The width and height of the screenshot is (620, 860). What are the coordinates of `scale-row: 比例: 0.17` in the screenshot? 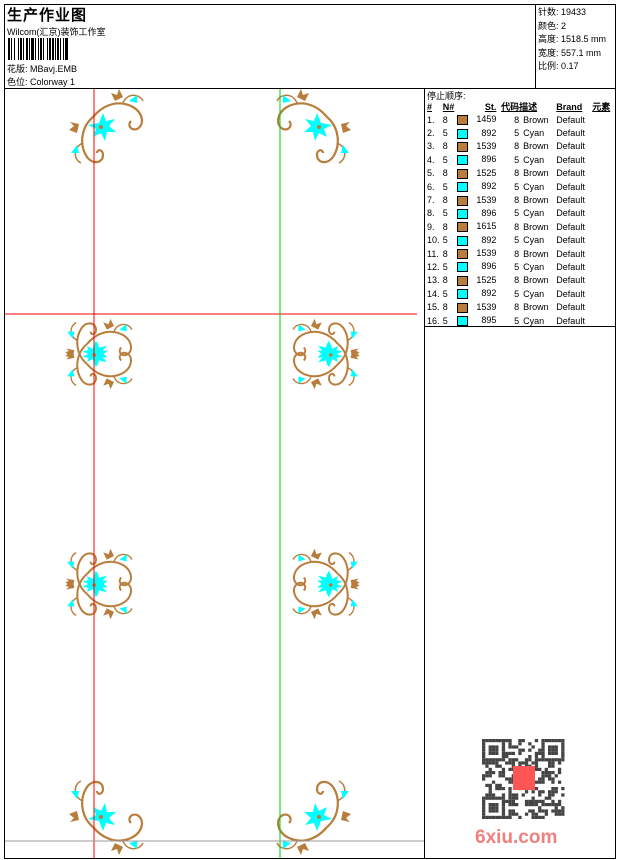 It's located at (577, 67).